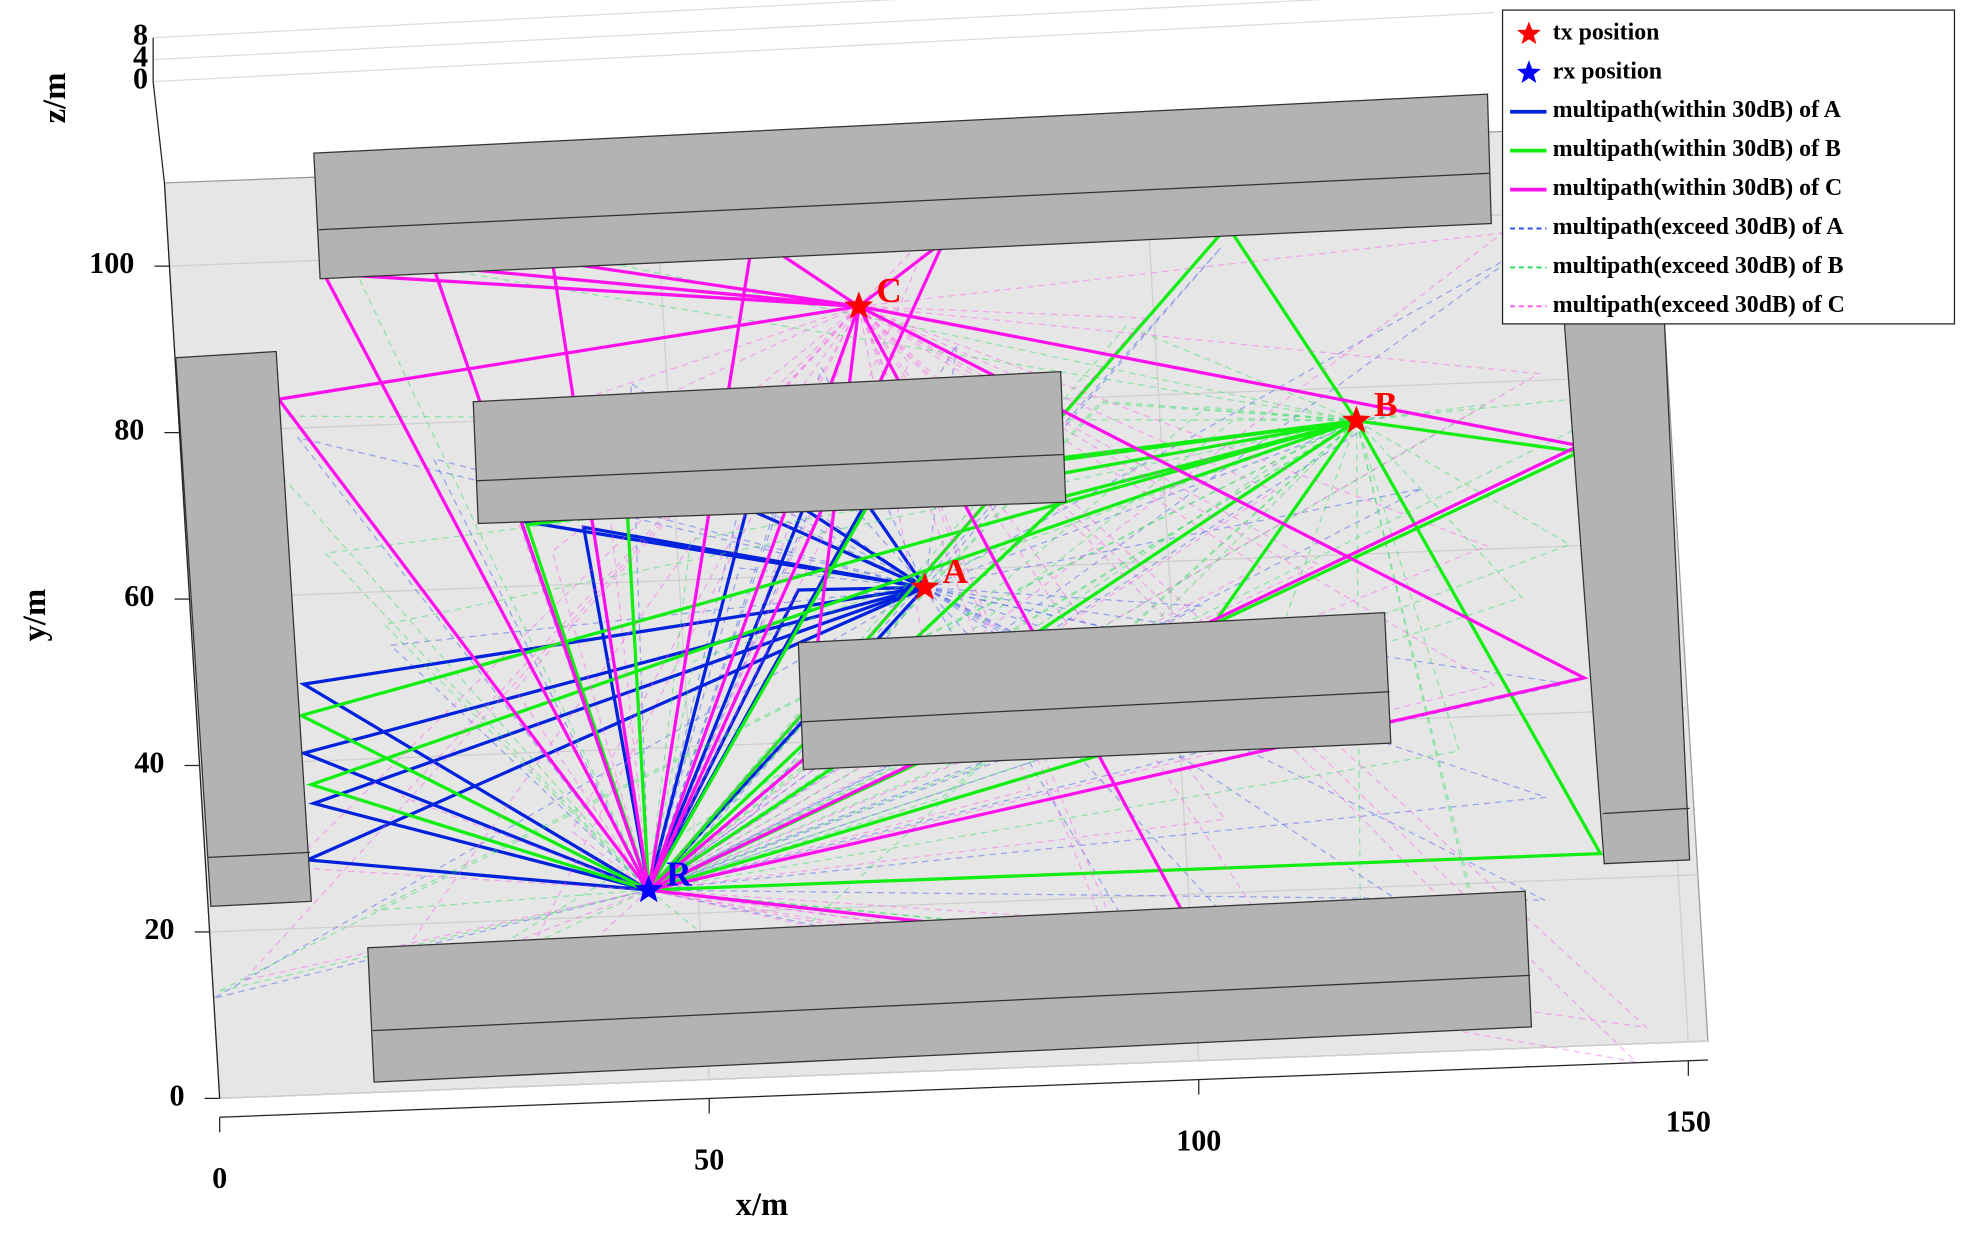 The height and width of the screenshot is (1233, 1967). What do you see at coordinates (762, 1205) in the screenshot?
I see `x-axis-label: x/m` at bounding box center [762, 1205].